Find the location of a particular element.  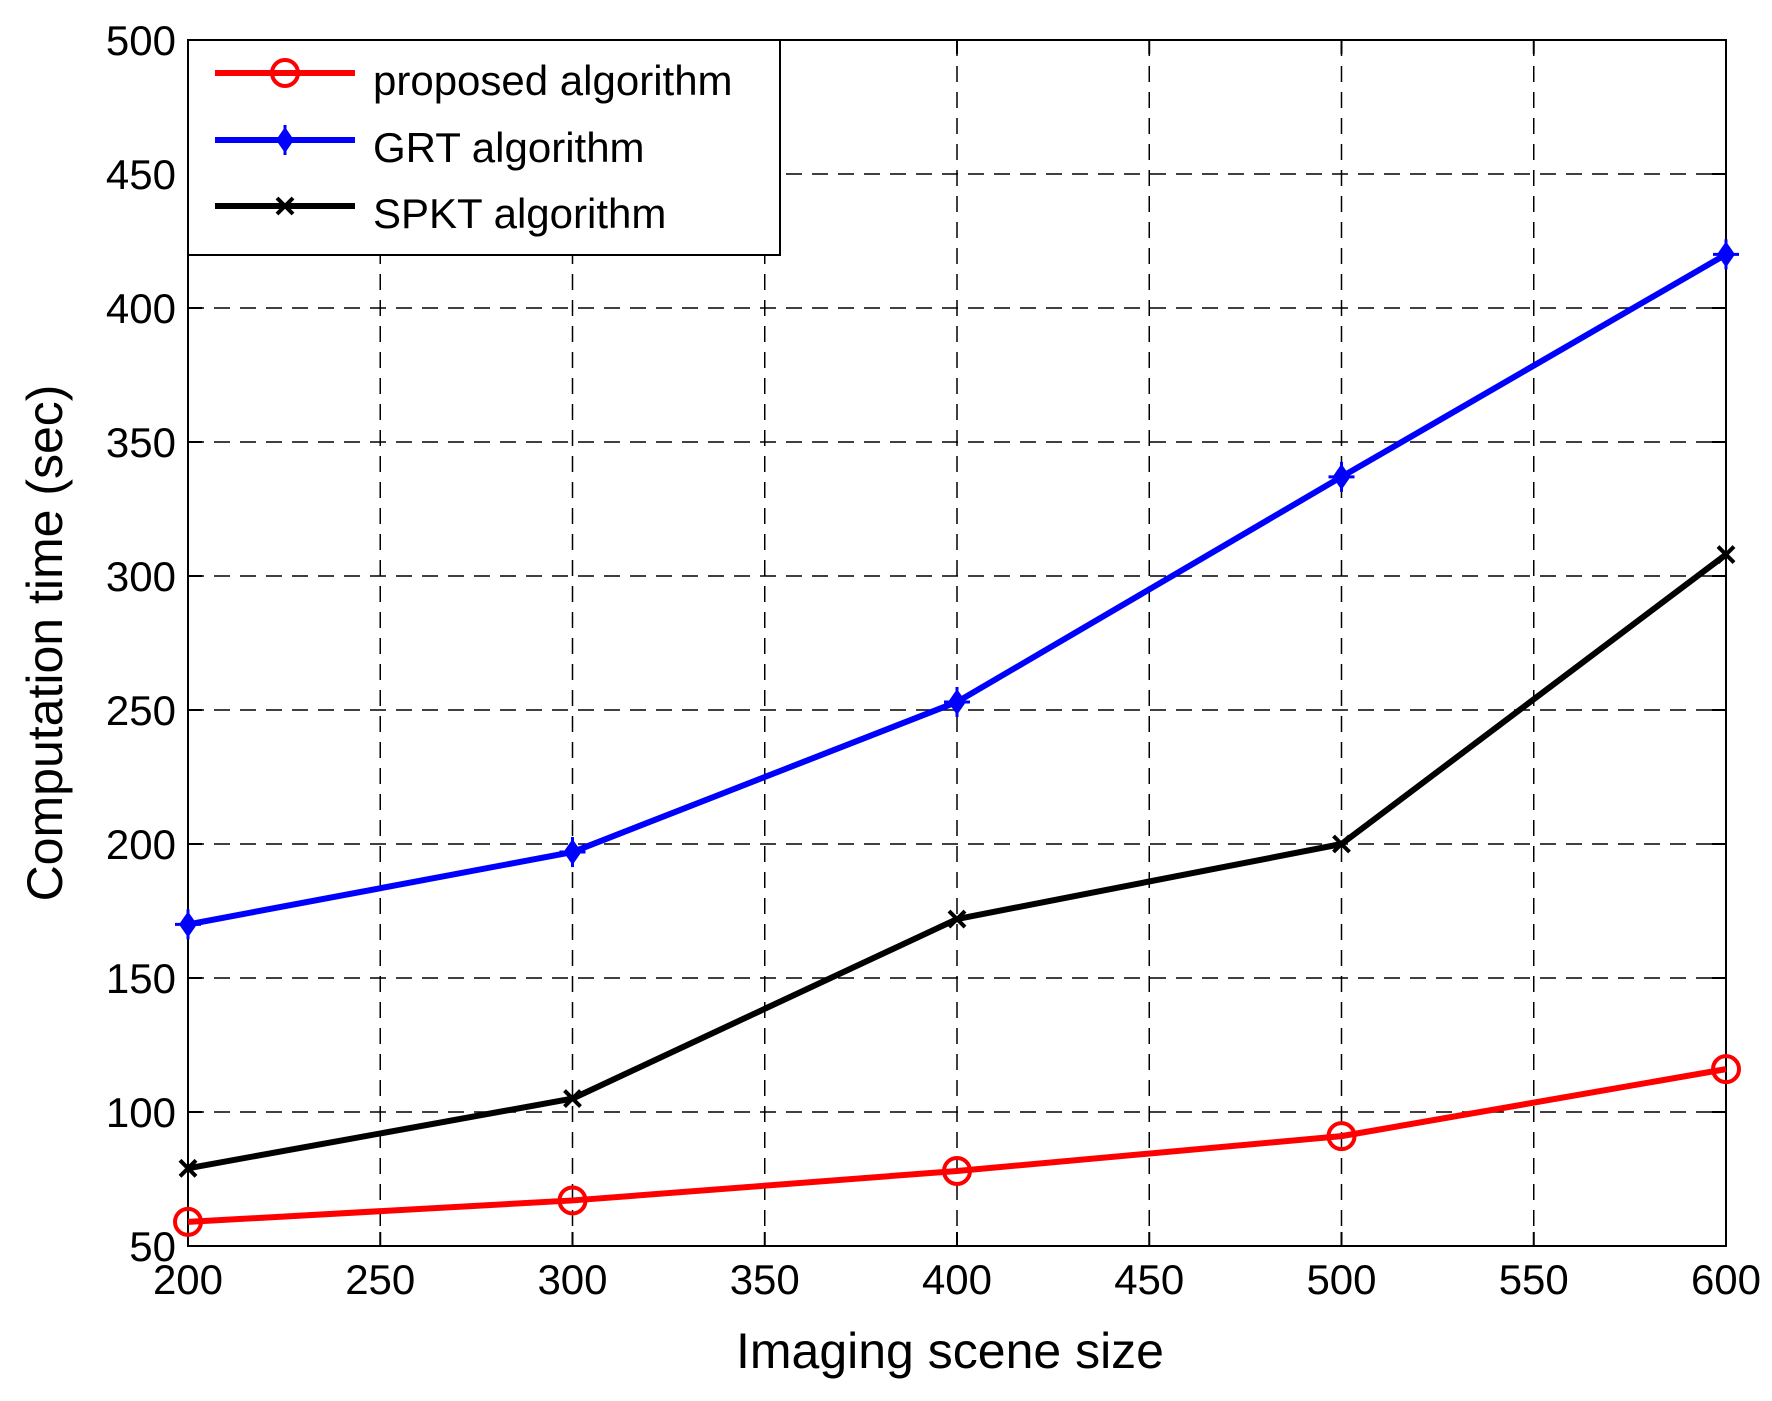

y-tick-label: 150 is located at coordinates (141, 978).